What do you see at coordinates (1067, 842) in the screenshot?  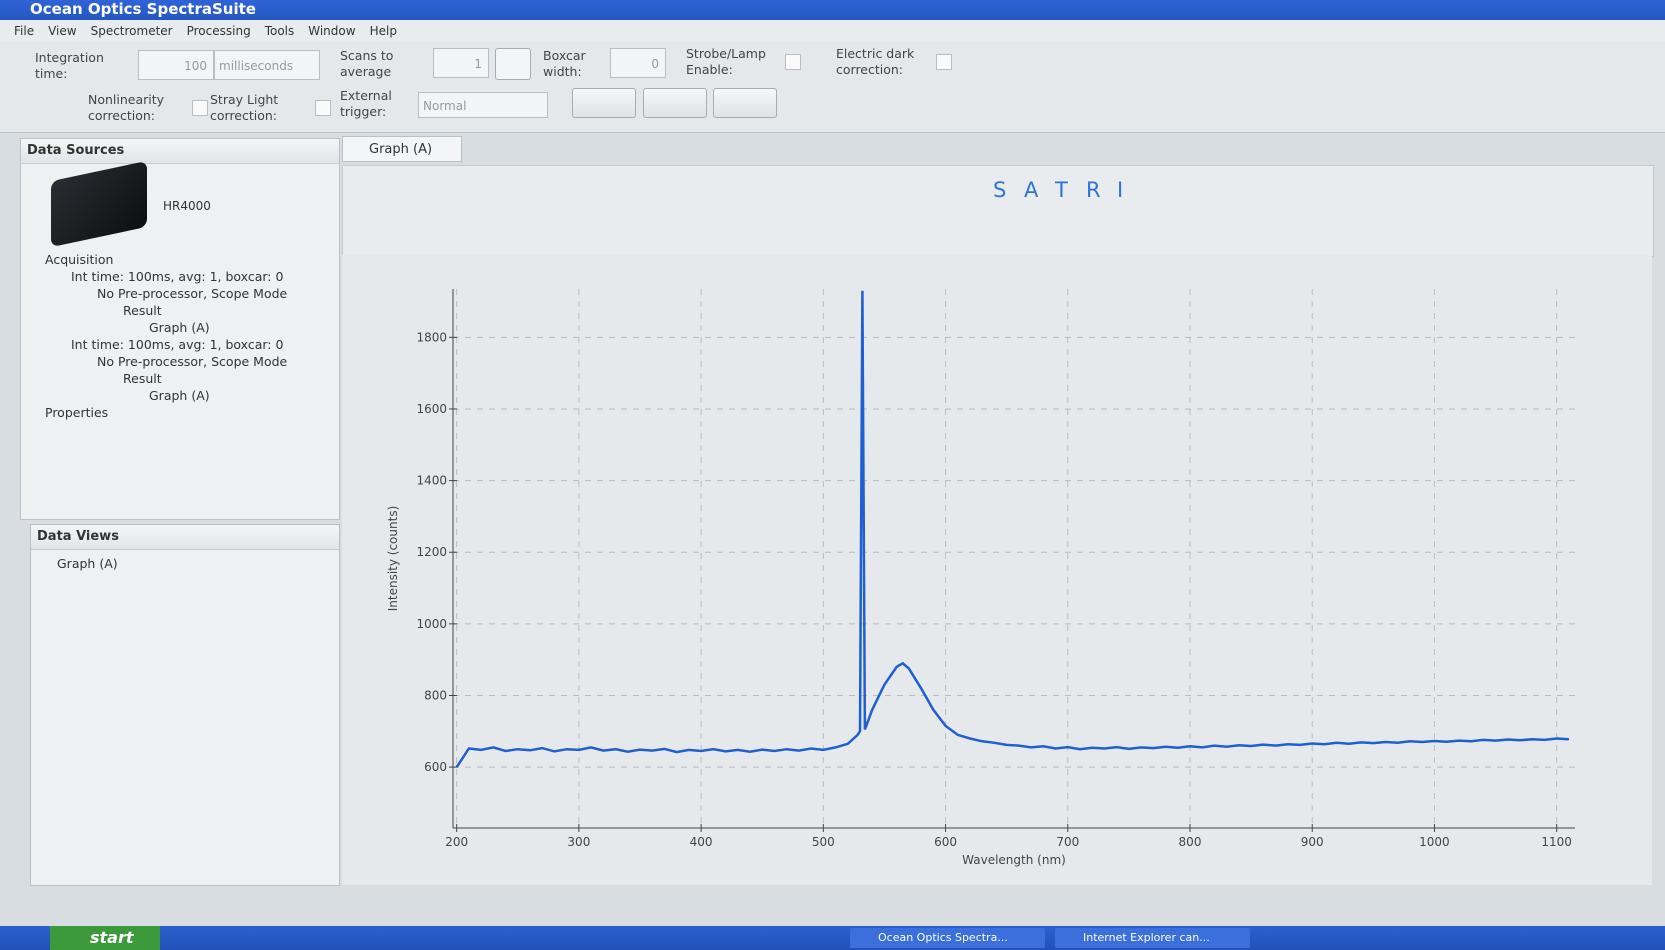 I see `x-tick-label: 700` at bounding box center [1067, 842].